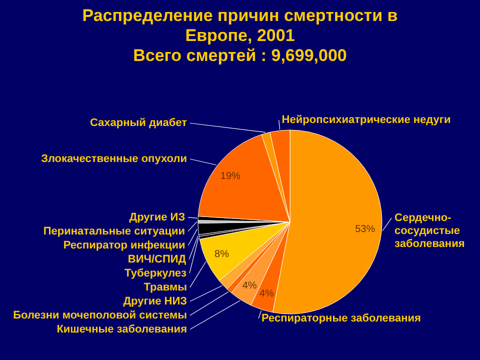  I want to click on data-label: 19%, so click(230, 176).